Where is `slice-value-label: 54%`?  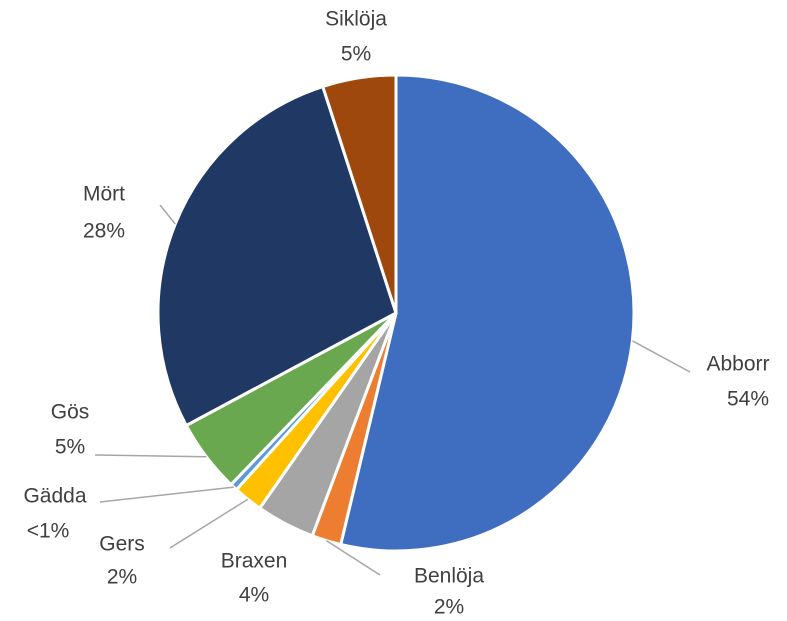 slice-value-label: 54% is located at coordinates (748, 399).